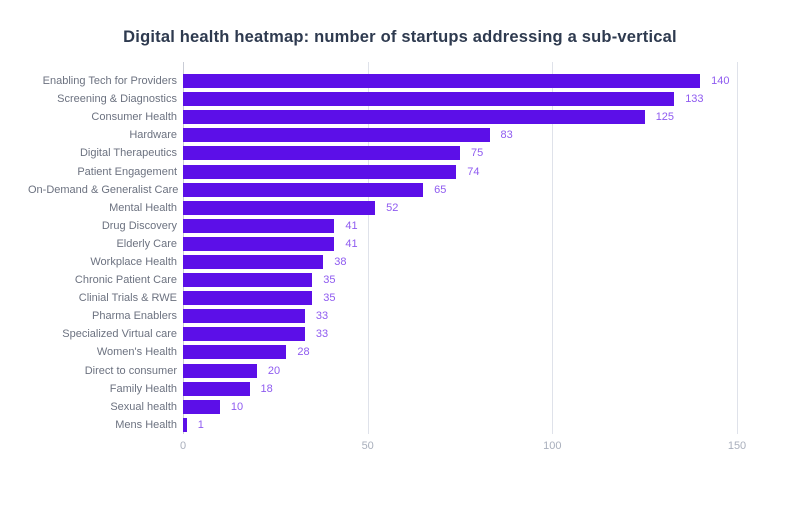 This screenshot has width=800, height=521. Describe the element at coordinates (694, 99) in the screenshot. I see `value-label: 133` at that location.